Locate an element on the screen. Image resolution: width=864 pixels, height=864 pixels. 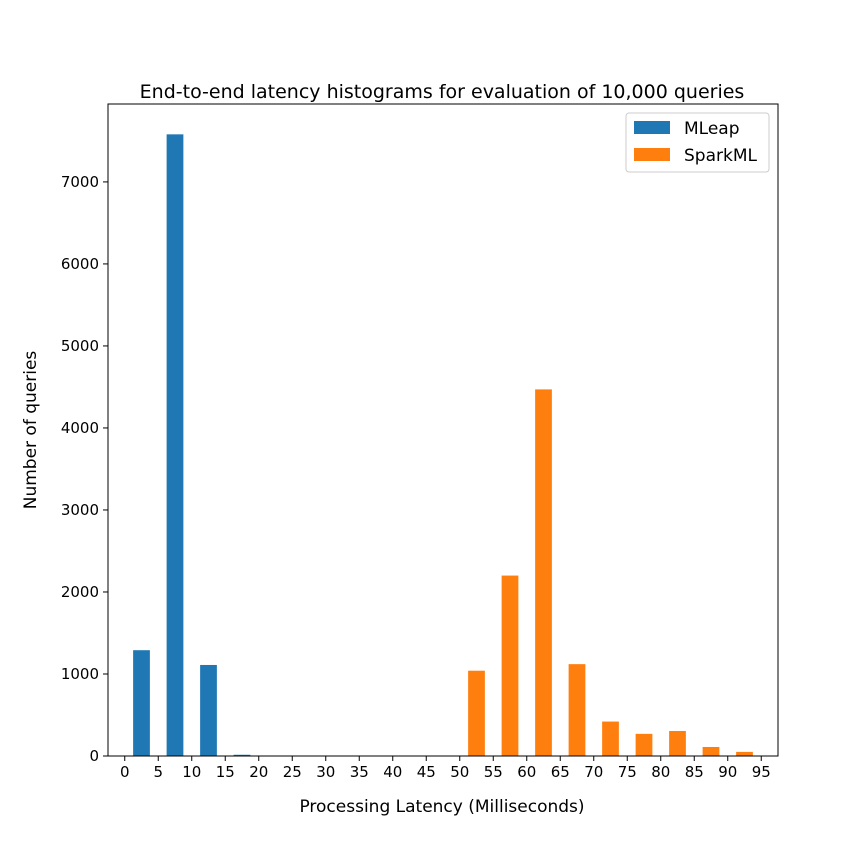
y-tick-label-6000: 6000 is located at coordinates (80, 264).